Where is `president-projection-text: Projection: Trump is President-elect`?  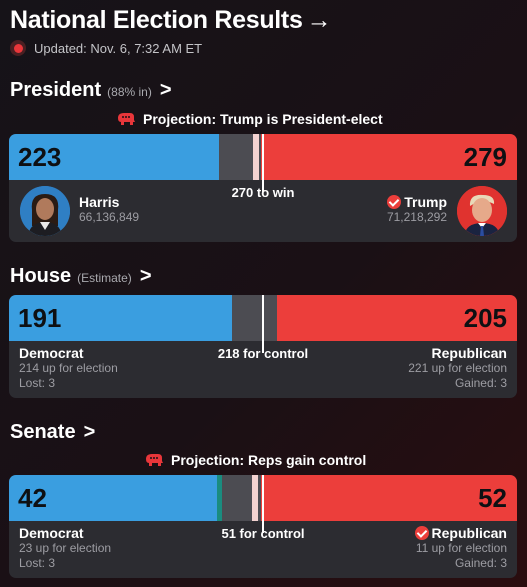 president-projection-text: Projection: Trump is President-elect is located at coordinates (263, 119).